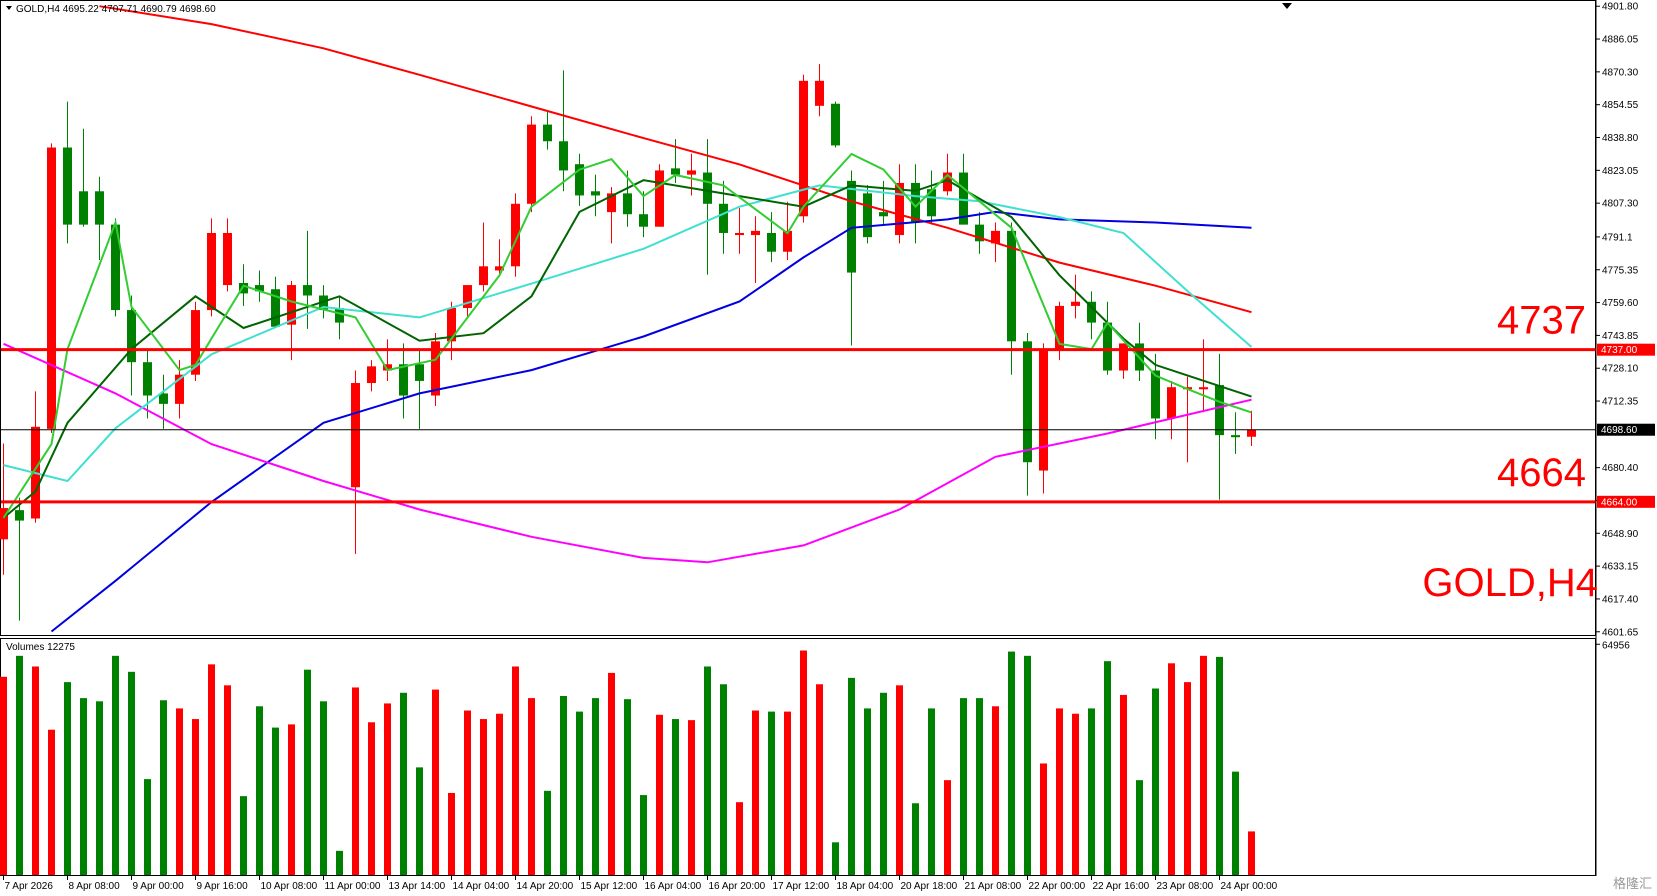  What do you see at coordinates (159, 886) in the screenshot?
I see `x-tick-label: 9 Apr 00:00` at bounding box center [159, 886].